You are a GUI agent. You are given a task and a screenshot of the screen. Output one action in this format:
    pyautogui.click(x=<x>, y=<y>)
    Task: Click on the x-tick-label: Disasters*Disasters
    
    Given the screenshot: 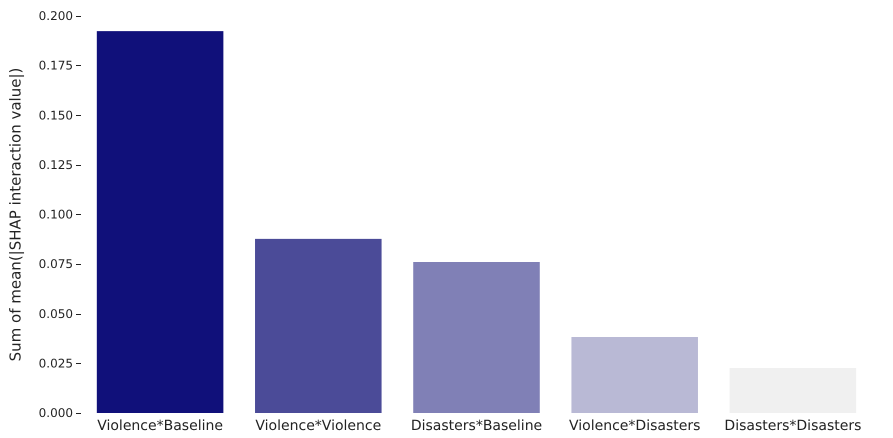 What is the action you would take?
    pyautogui.click(x=793, y=426)
    